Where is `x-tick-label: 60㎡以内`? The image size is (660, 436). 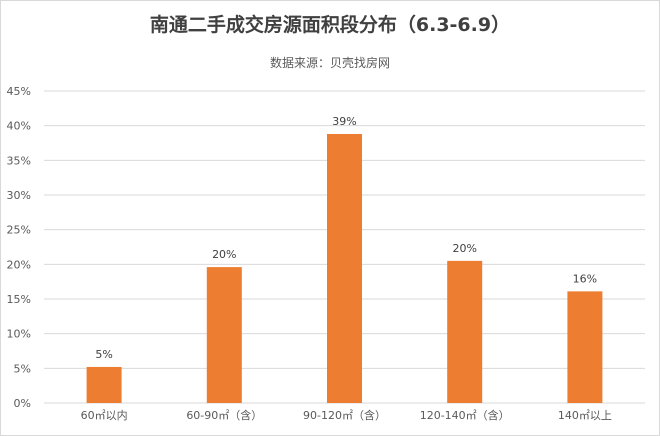
x-tick-label: 60㎡以内 is located at coordinates (104, 415).